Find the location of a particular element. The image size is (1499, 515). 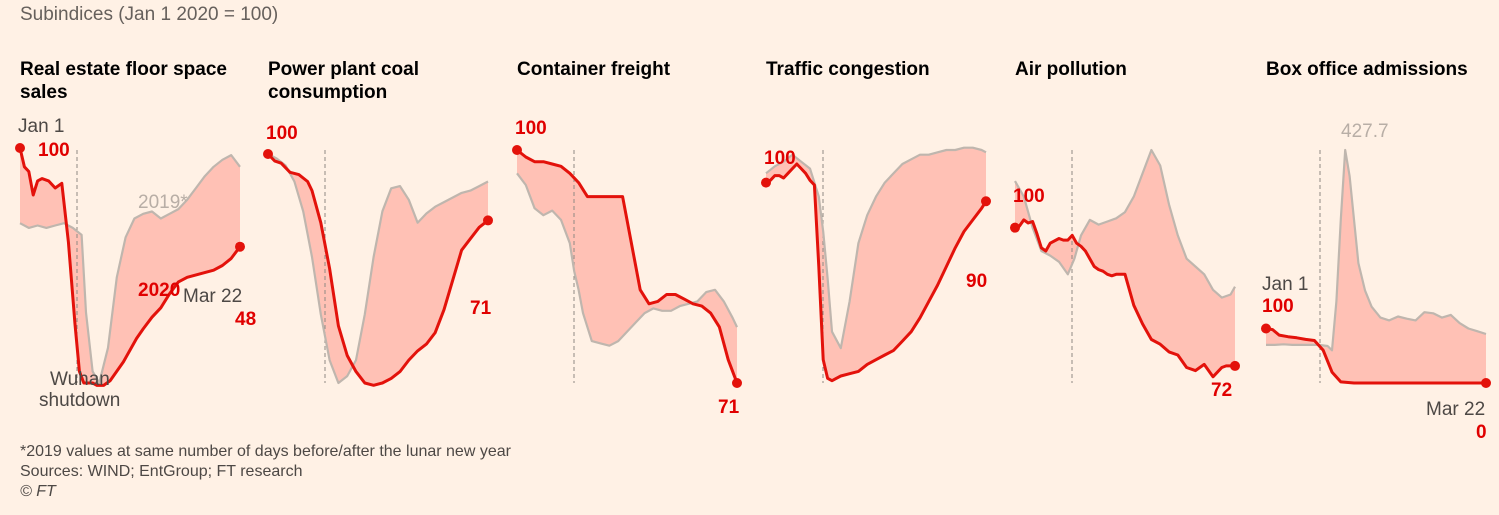

annotation-label: Wuhan is located at coordinates (80, 379).